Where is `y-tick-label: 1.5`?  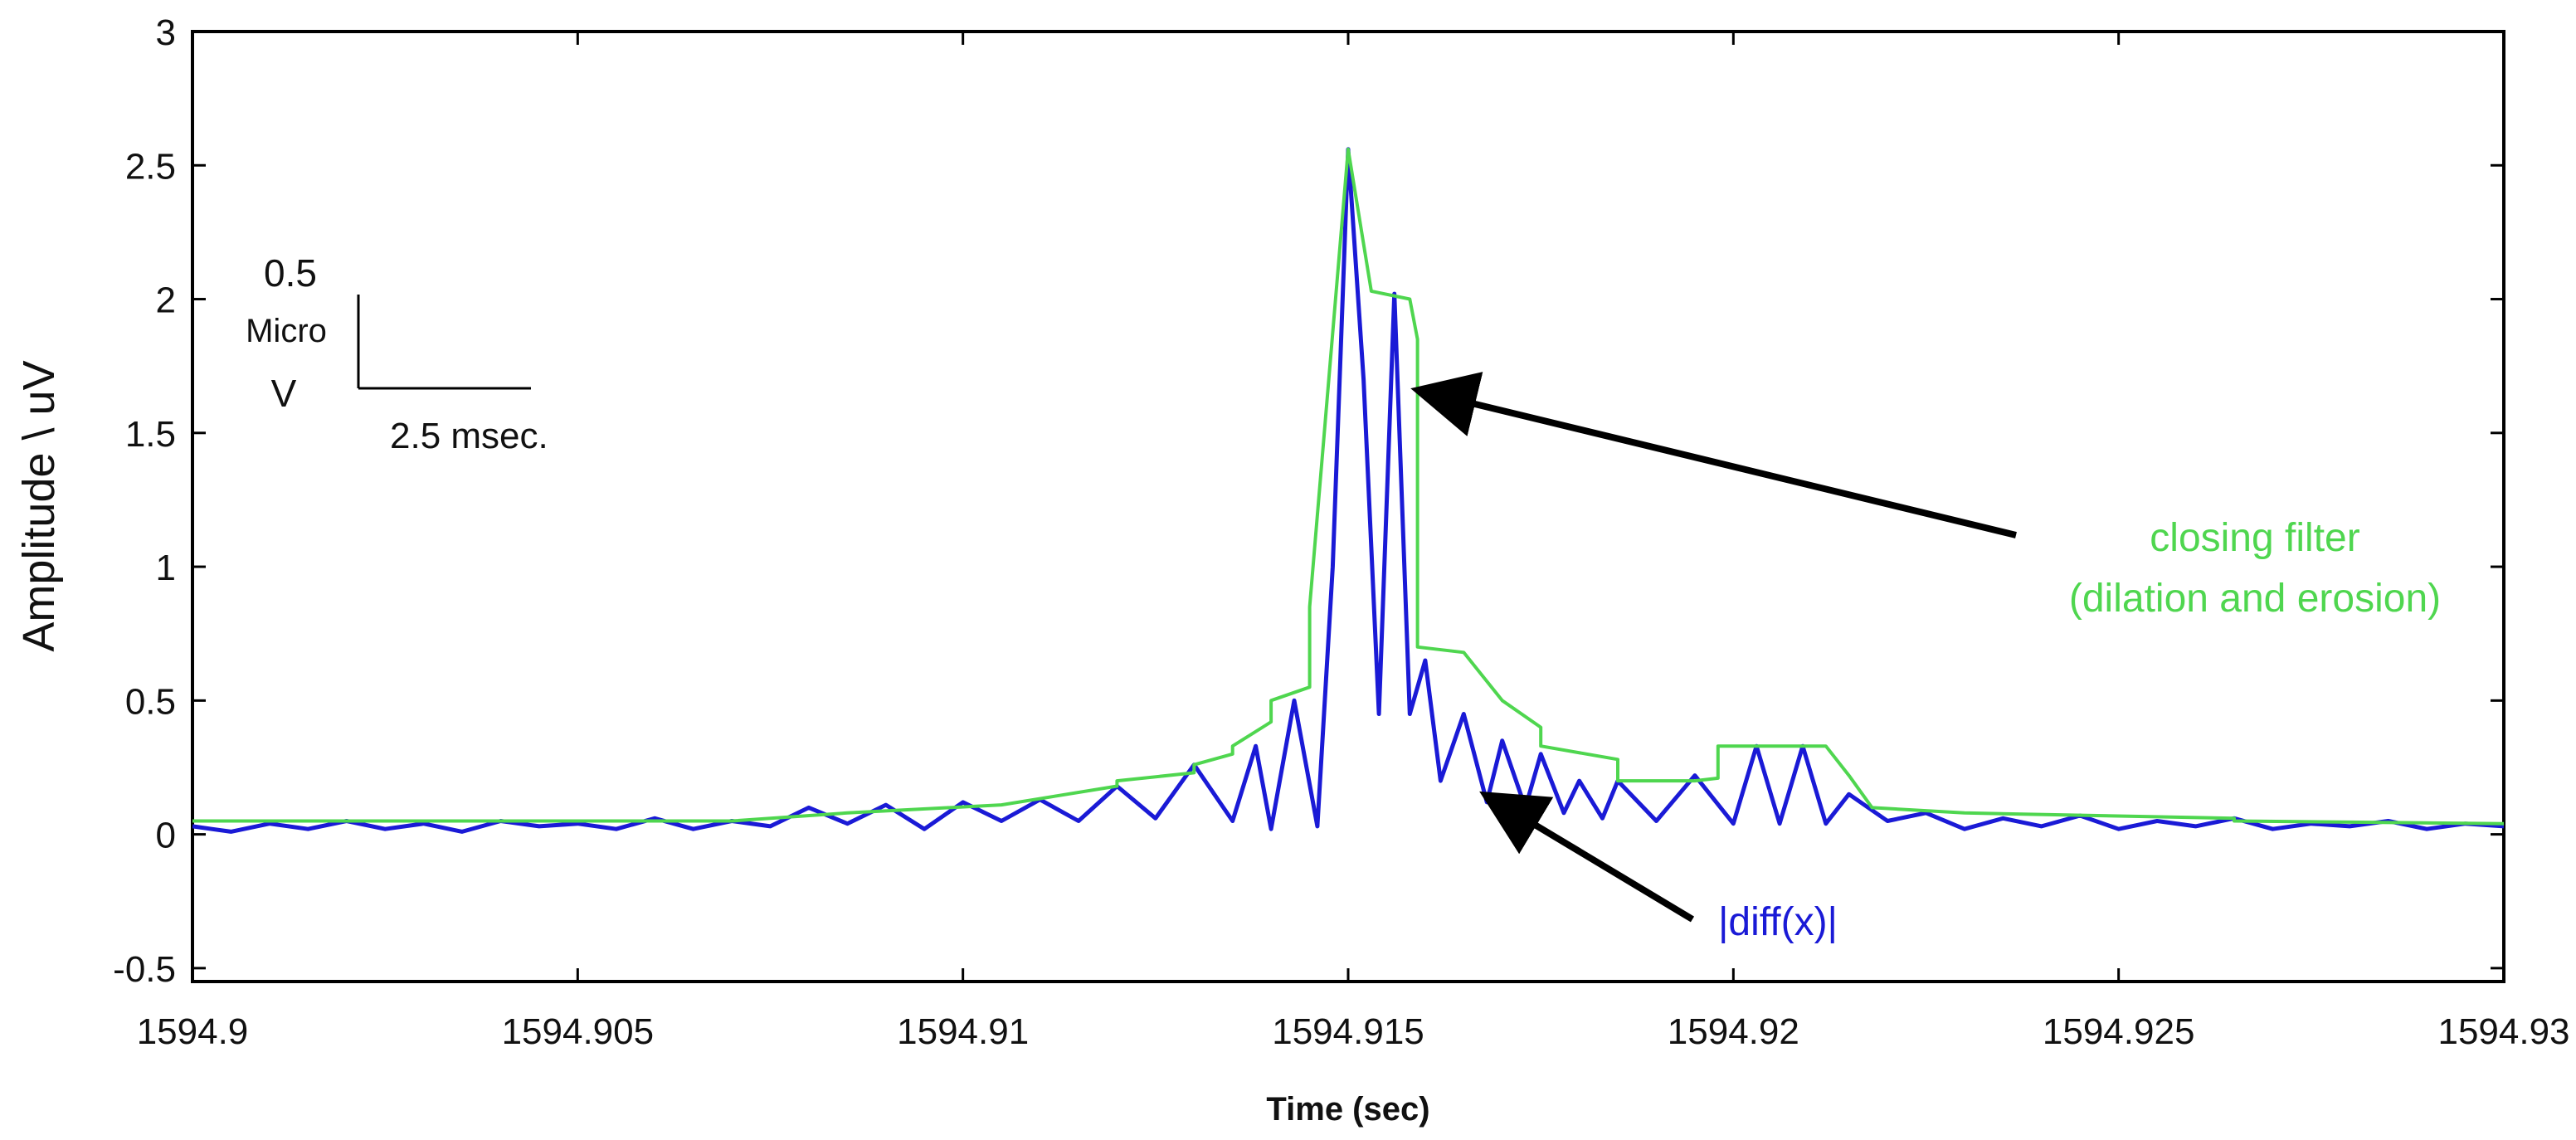 y-tick-label: 1.5 is located at coordinates (150, 435).